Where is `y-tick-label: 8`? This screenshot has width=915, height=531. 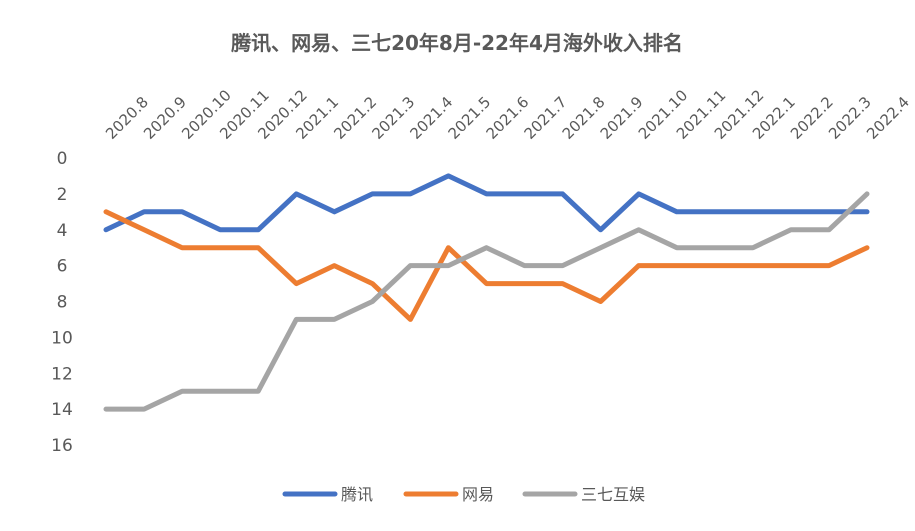
y-tick-label: 8 is located at coordinates (62, 303).